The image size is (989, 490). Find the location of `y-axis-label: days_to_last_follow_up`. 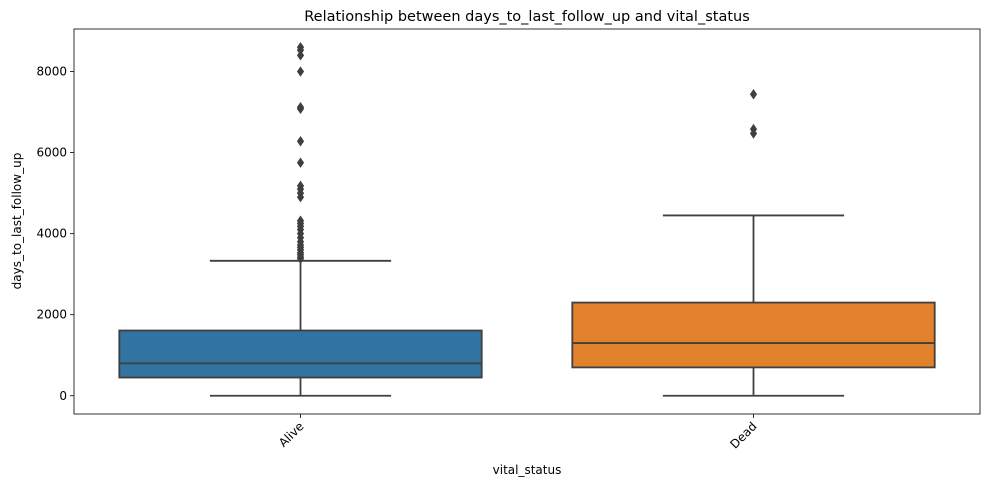

y-axis-label: days_to_last_follow_up is located at coordinates (17, 221).